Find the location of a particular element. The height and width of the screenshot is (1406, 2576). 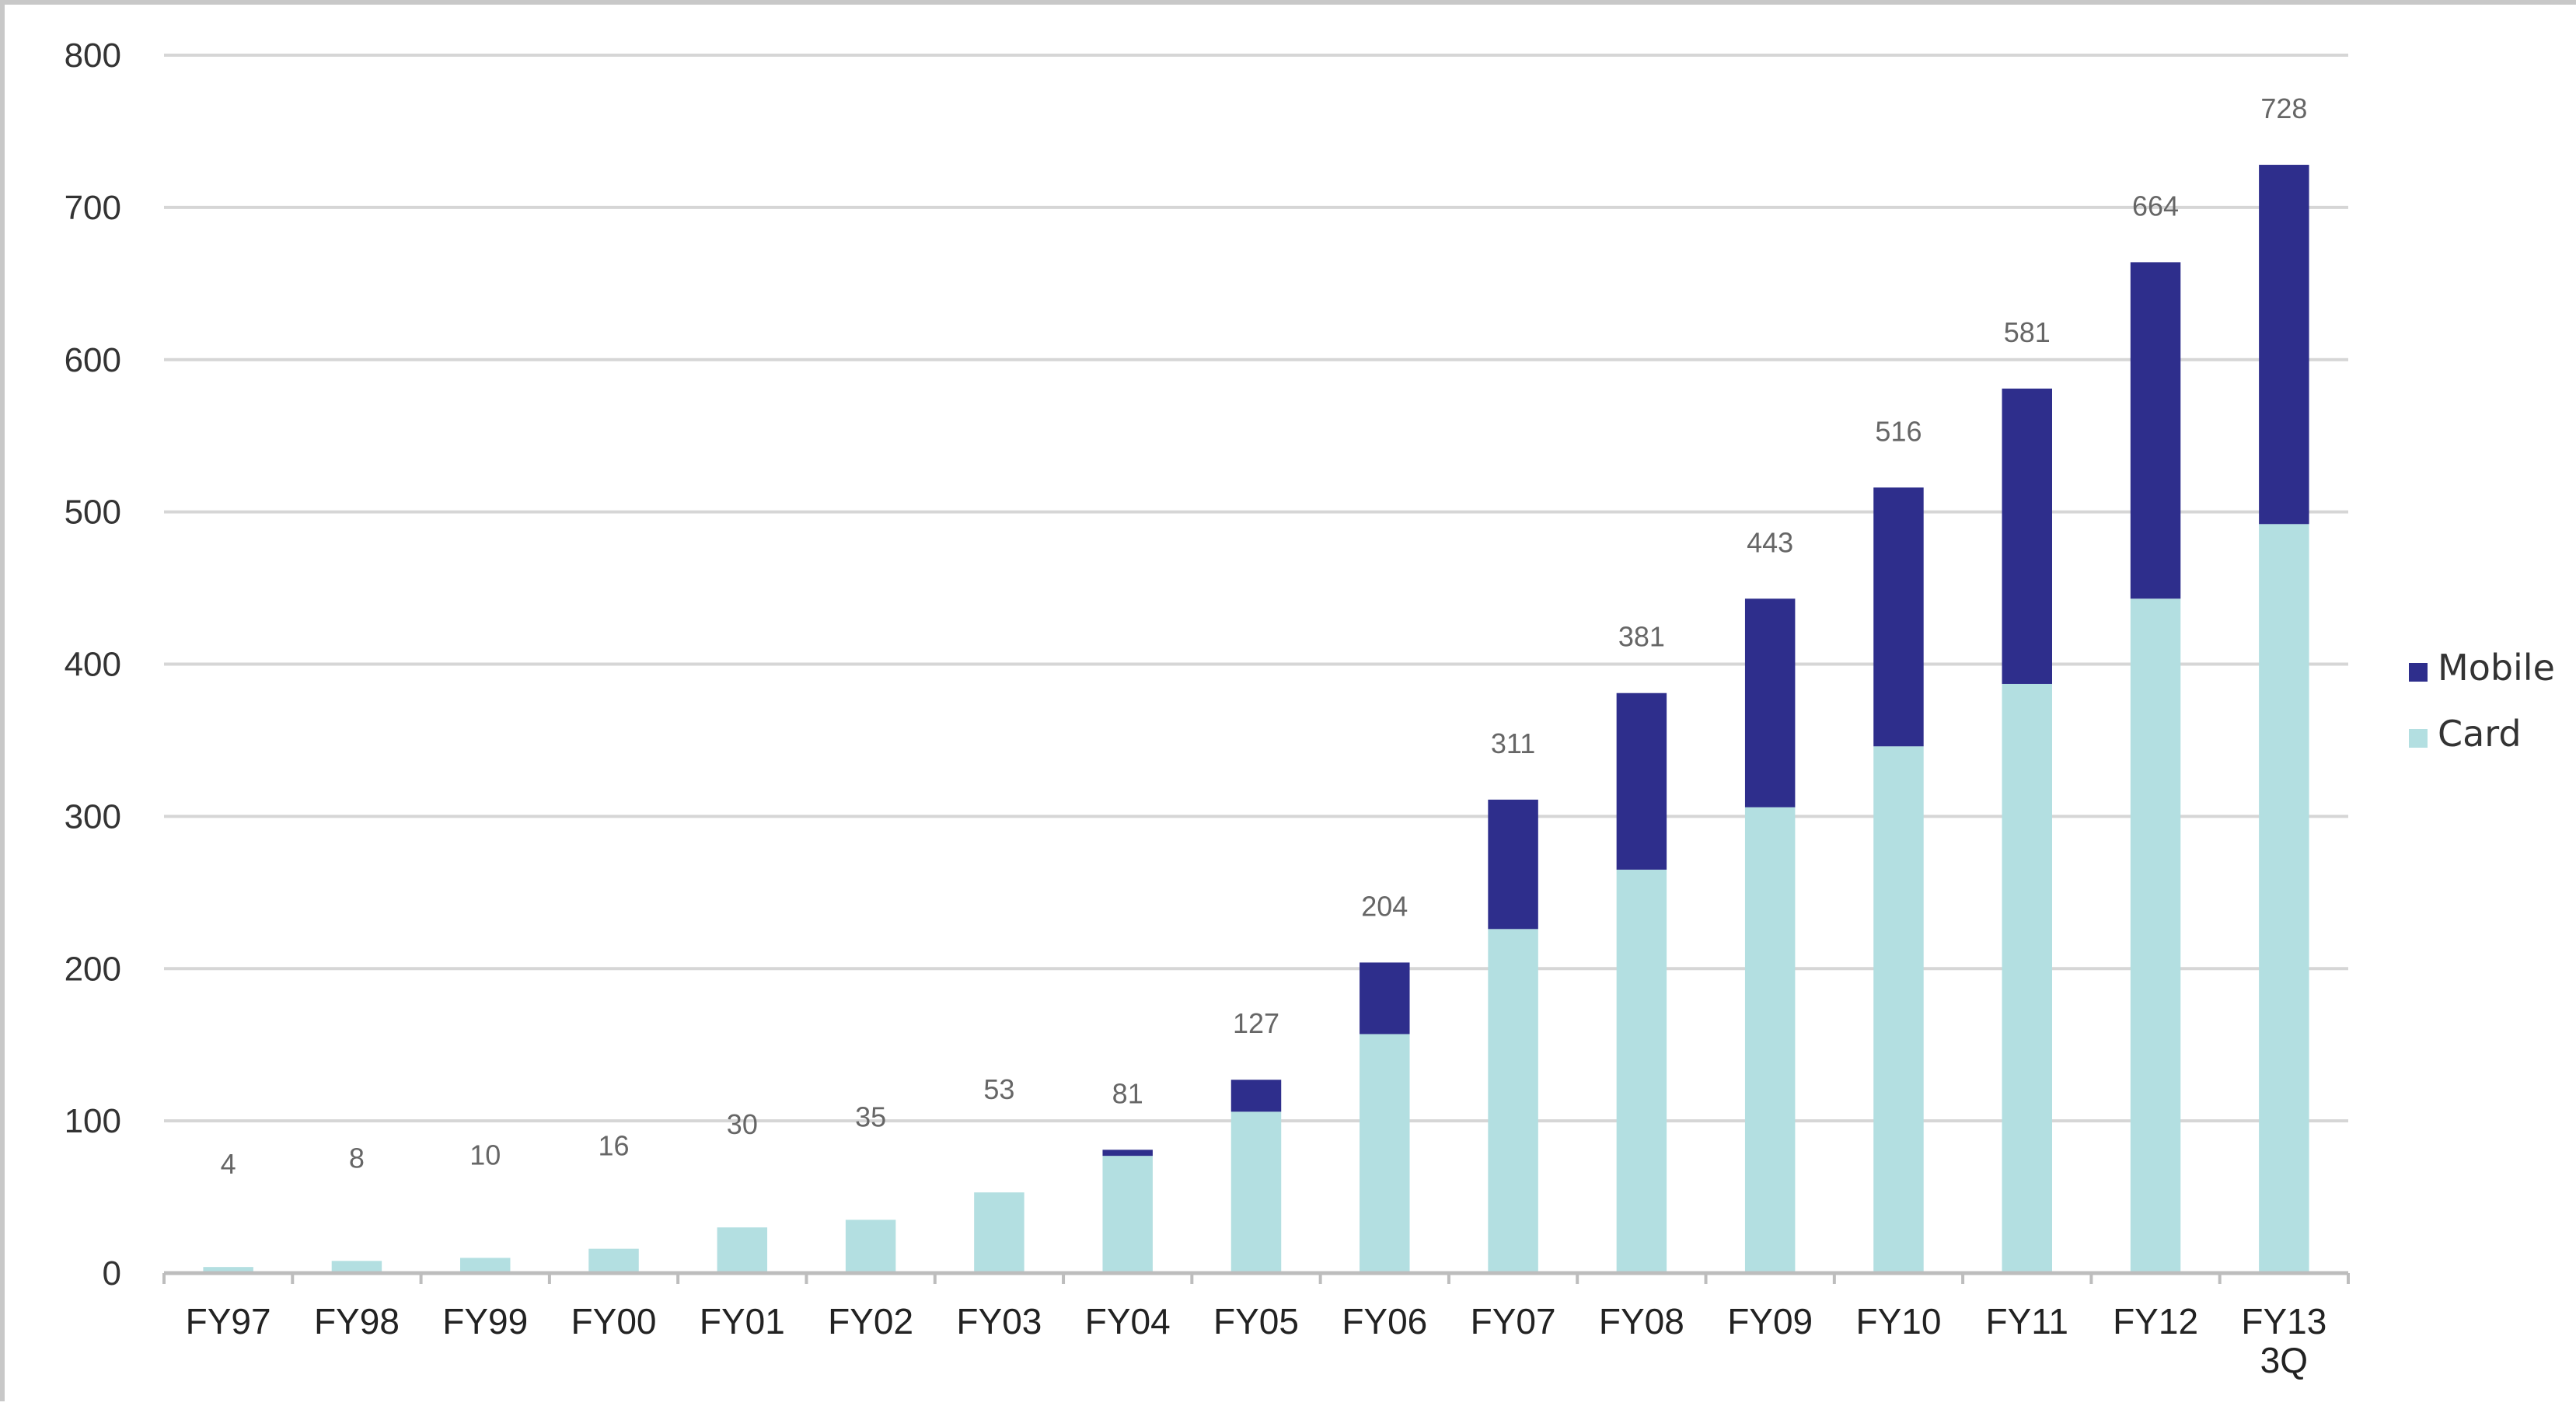

legend: Mobile Card is located at coordinates (2482, 701).